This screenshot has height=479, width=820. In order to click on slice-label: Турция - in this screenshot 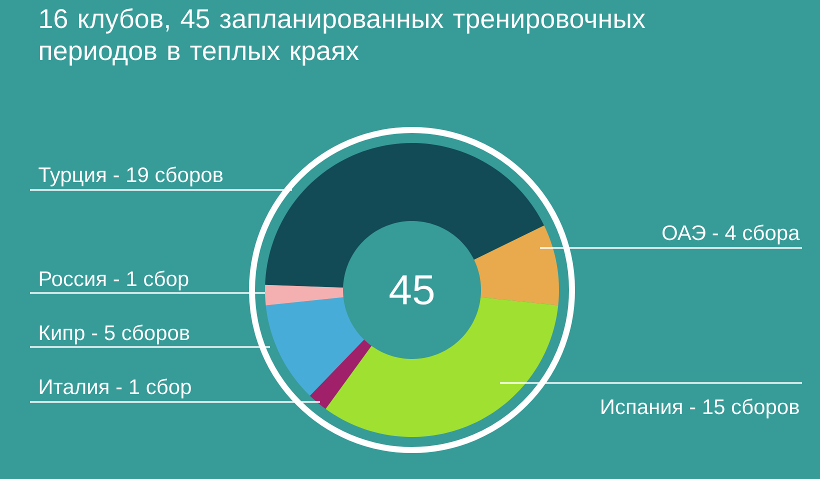, I will do `click(78, 177)`.